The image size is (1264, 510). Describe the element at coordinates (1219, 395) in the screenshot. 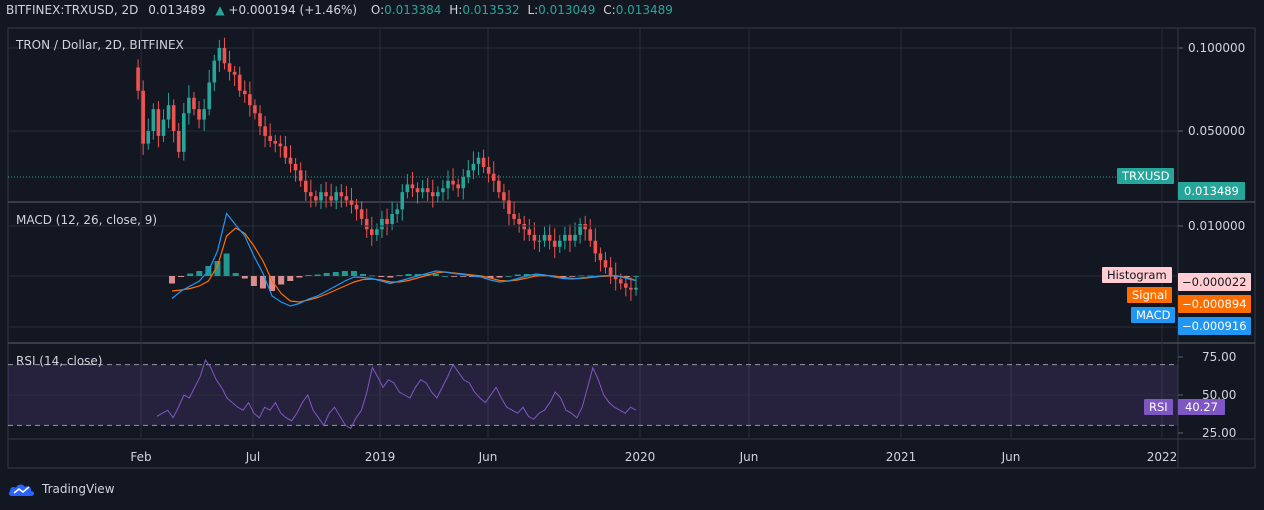

I see `rsi-tick-label: 50.00` at that location.